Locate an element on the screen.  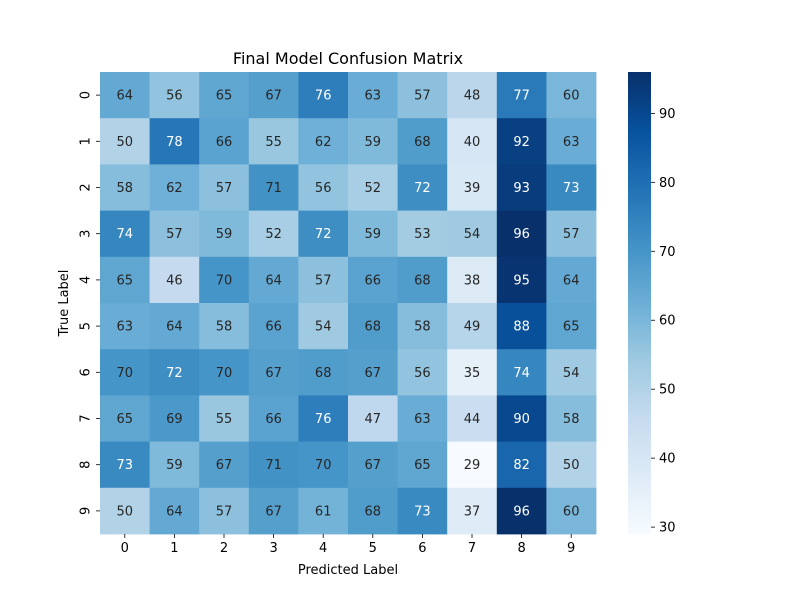
x-tick-label: 1 is located at coordinates (174, 548).